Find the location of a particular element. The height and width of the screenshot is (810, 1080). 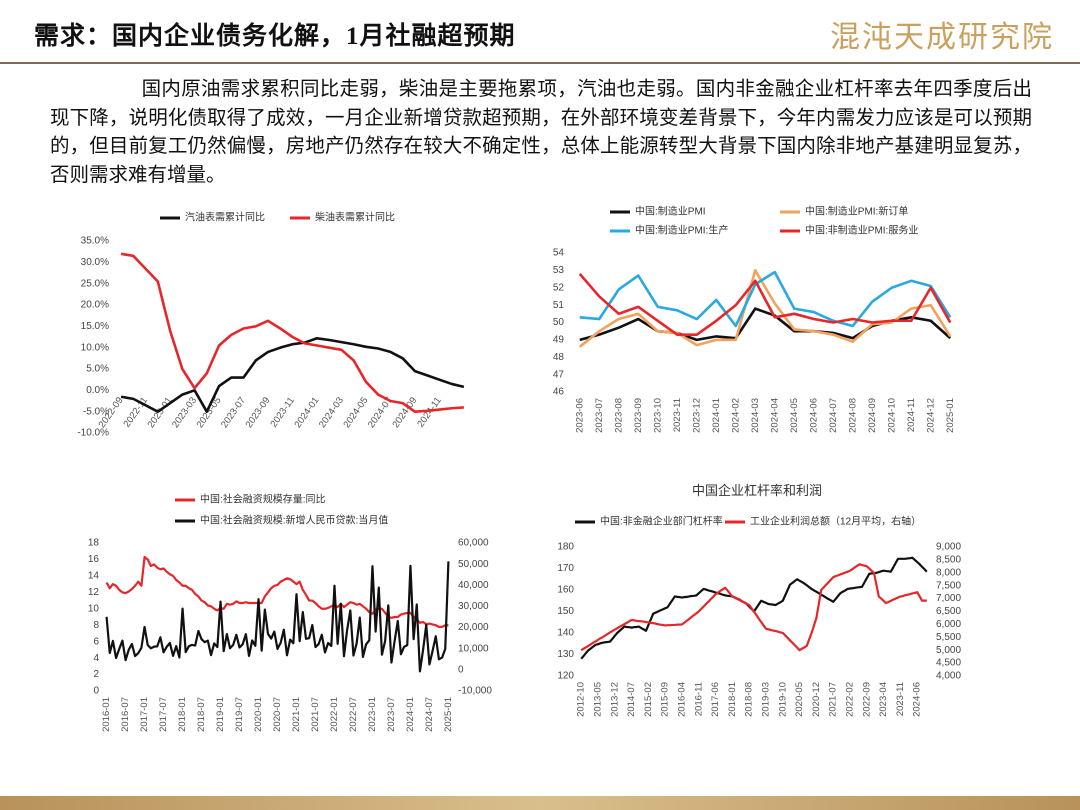

legend-label: 中国:非金融企业部门杠杆率 is located at coordinates (661, 521).